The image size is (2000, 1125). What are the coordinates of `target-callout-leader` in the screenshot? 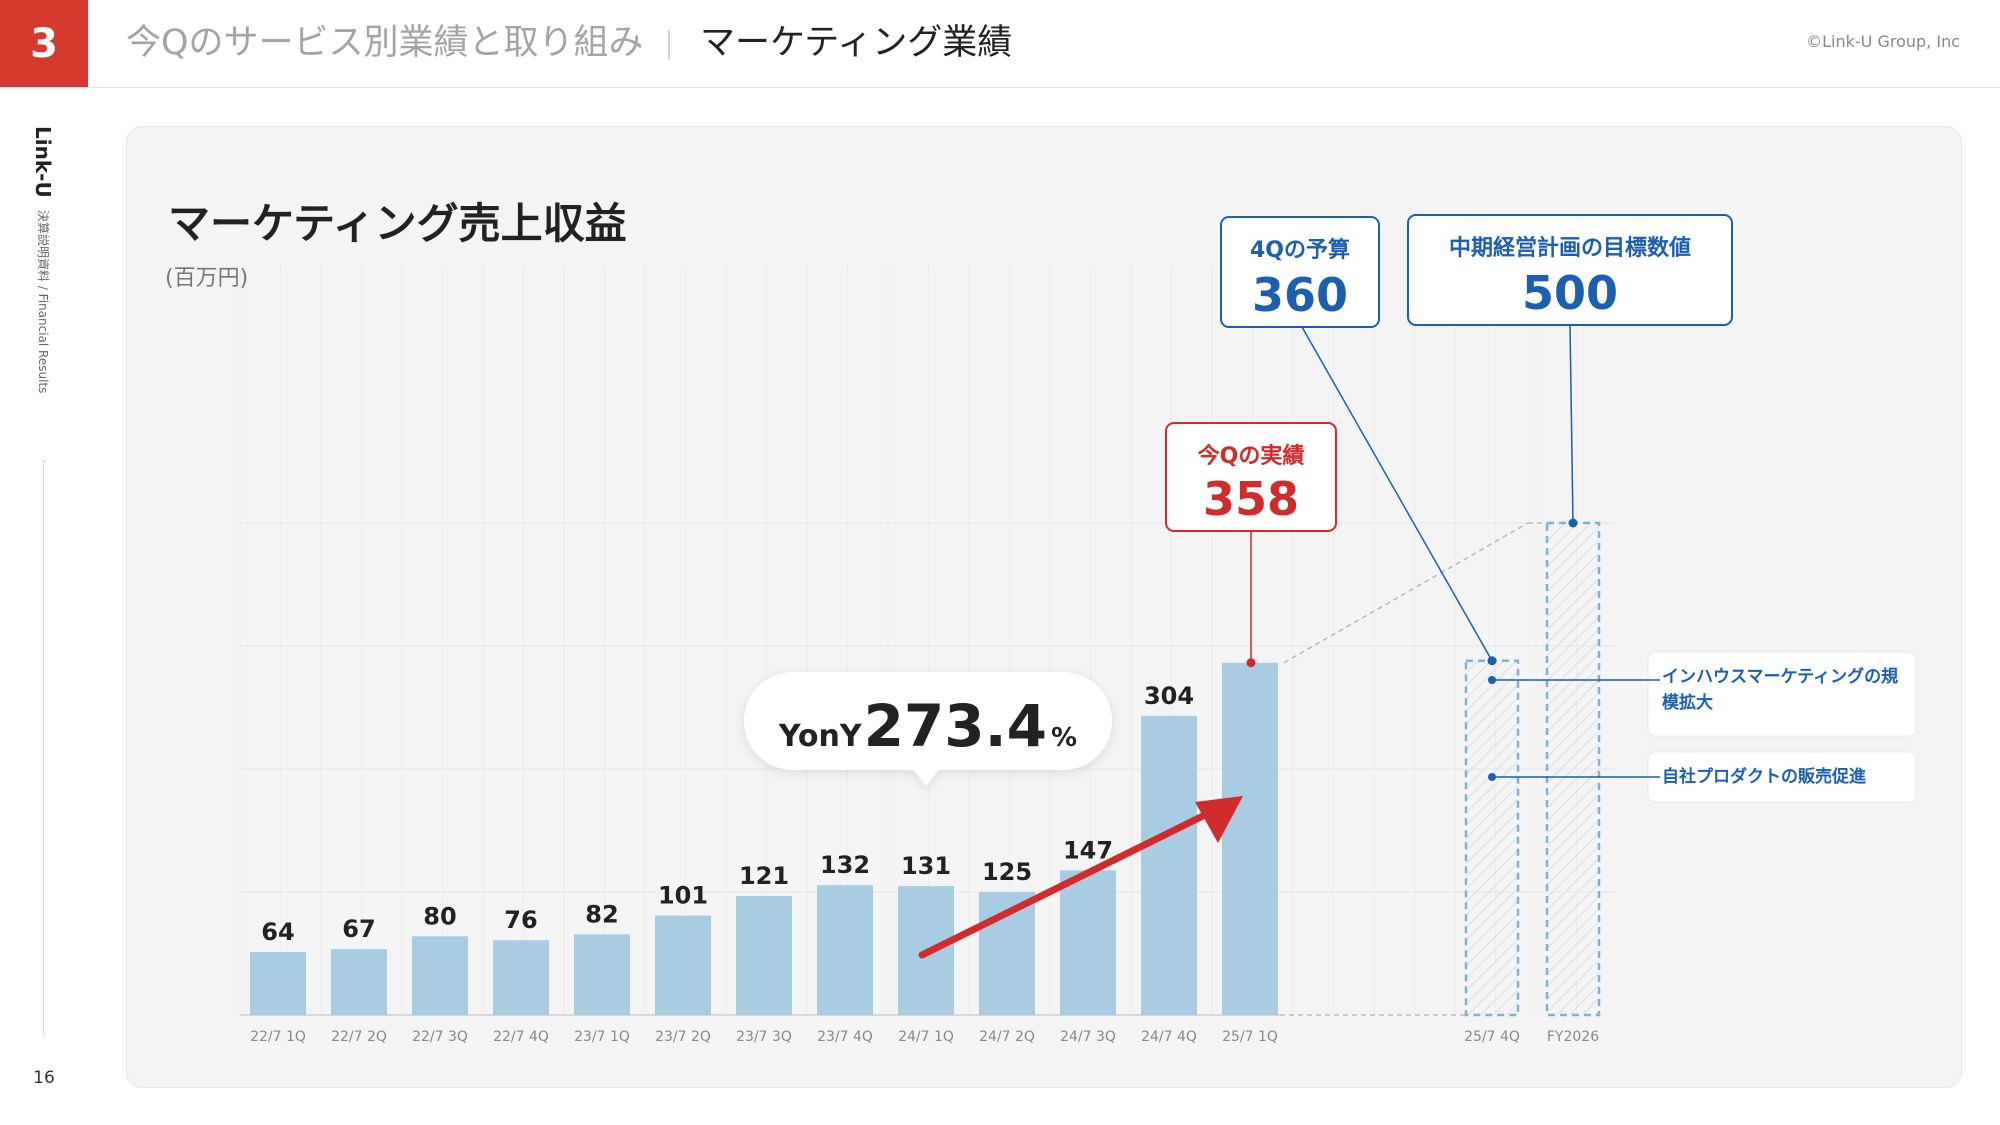 It's located at (1571, 424).